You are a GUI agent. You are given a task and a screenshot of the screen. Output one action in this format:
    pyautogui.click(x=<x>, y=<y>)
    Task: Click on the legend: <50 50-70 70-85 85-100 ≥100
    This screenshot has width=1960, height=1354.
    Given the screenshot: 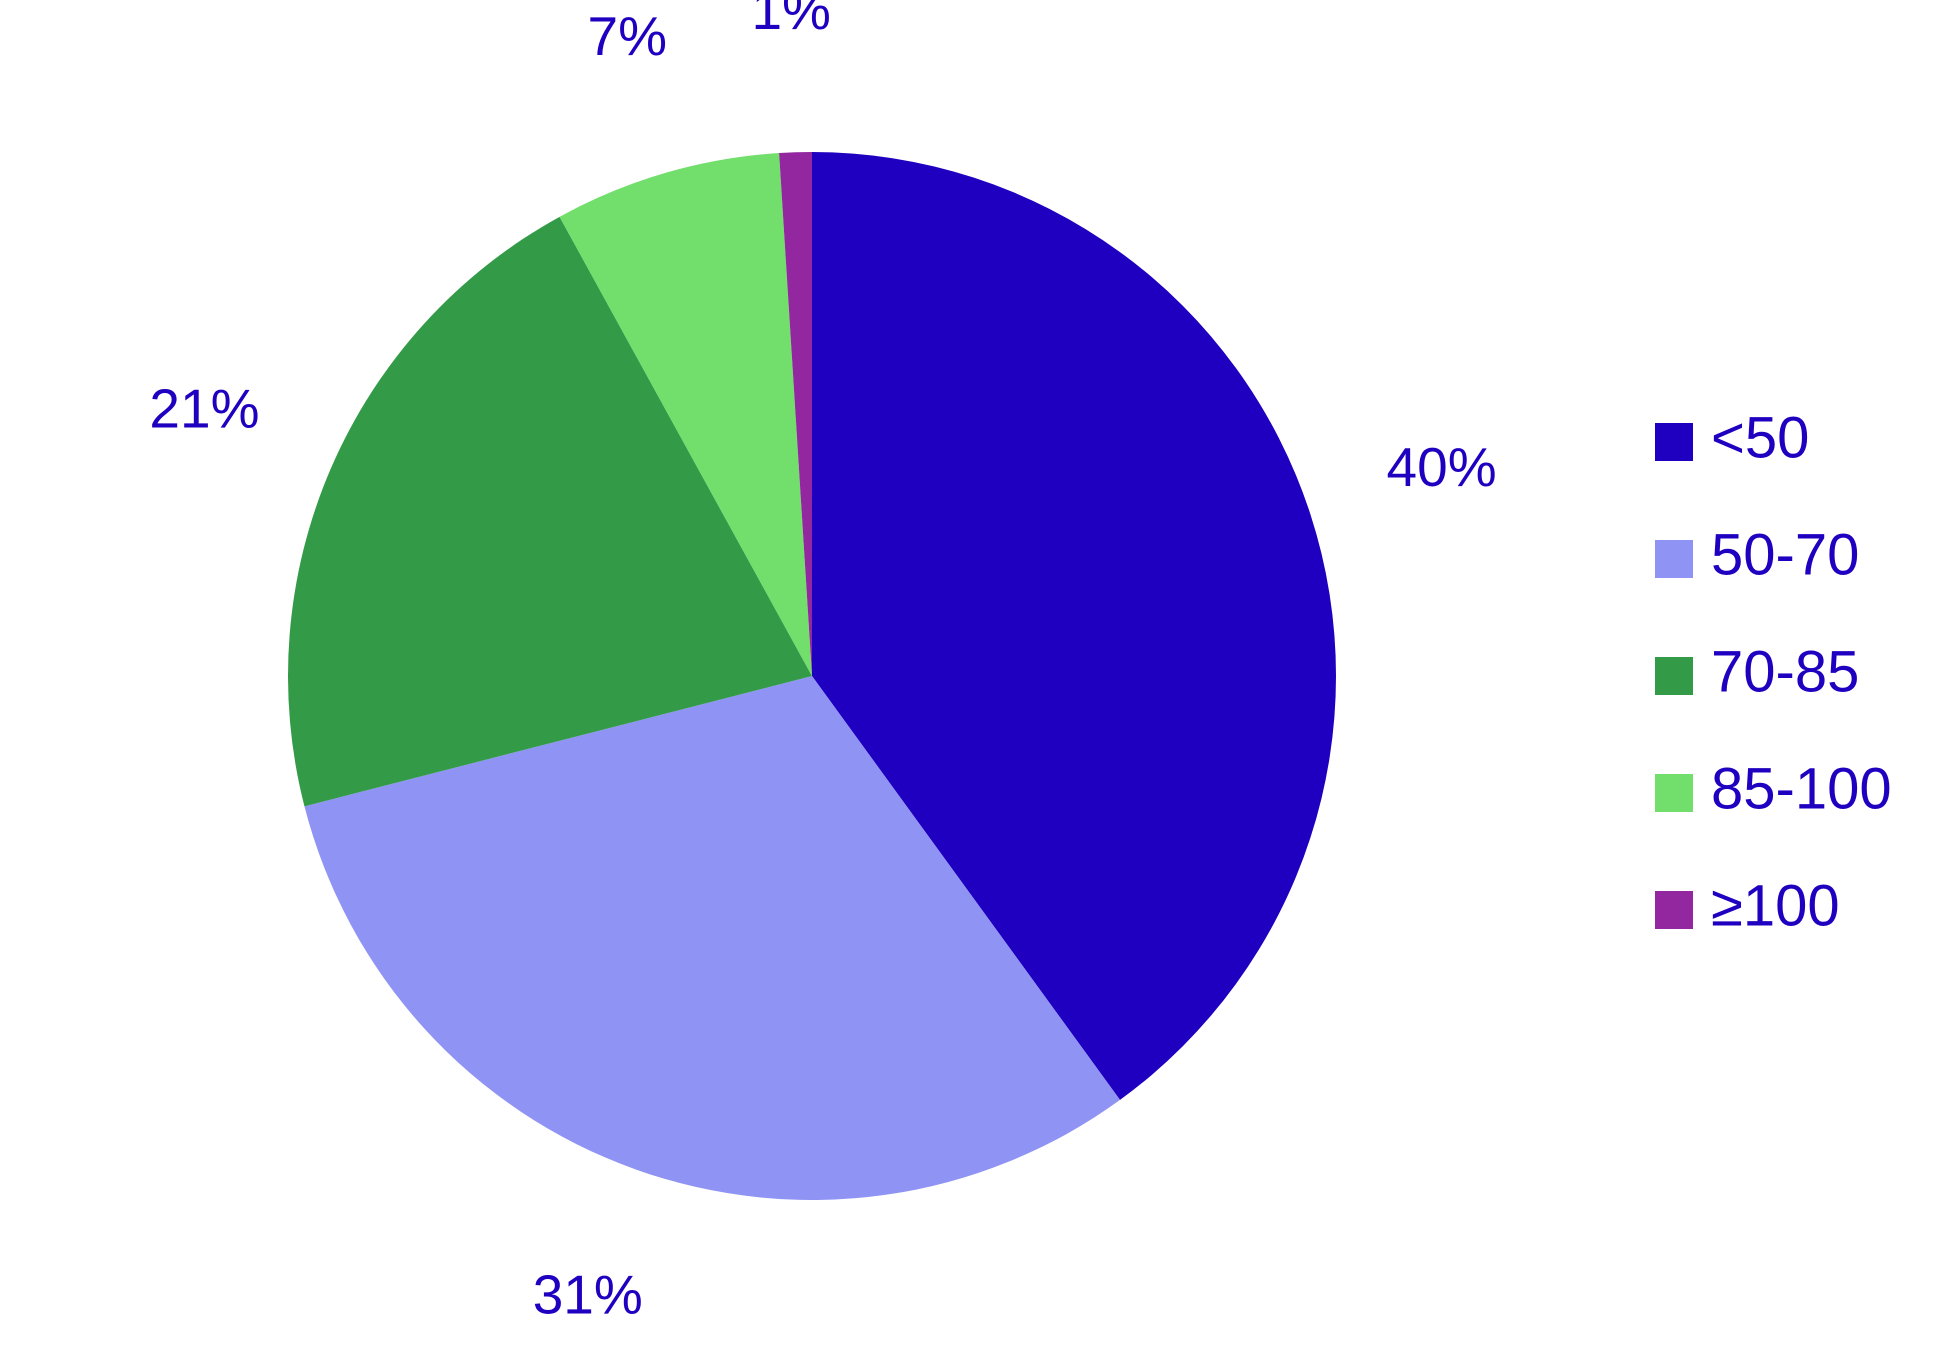 What is the action you would take?
    pyautogui.click(x=1773, y=671)
    